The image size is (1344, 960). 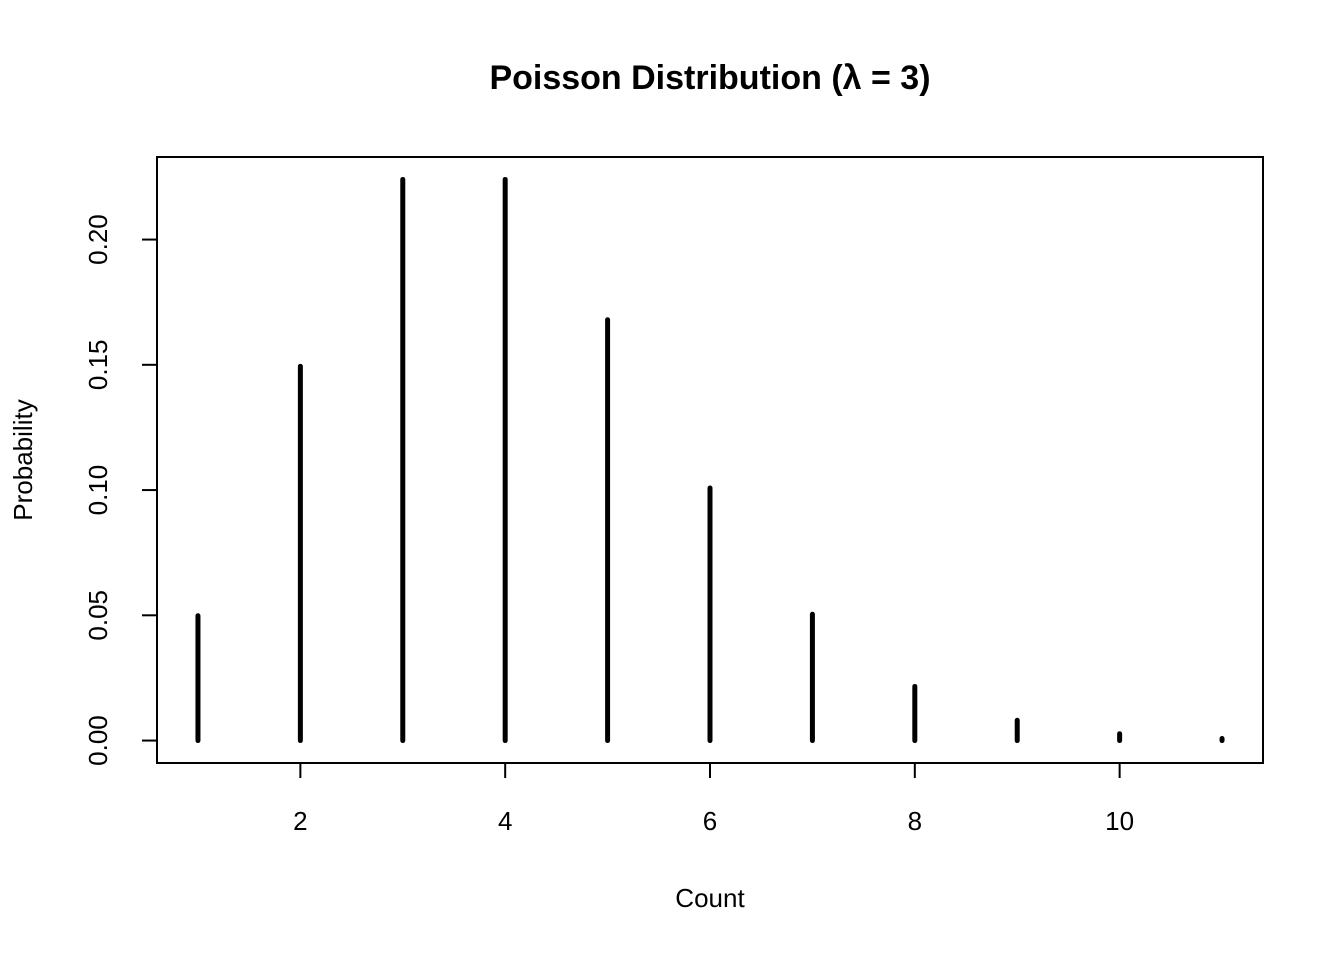 What do you see at coordinates (709, 78) in the screenshot?
I see `chart-title: Poisson Distribution (λ = 3)` at bounding box center [709, 78].